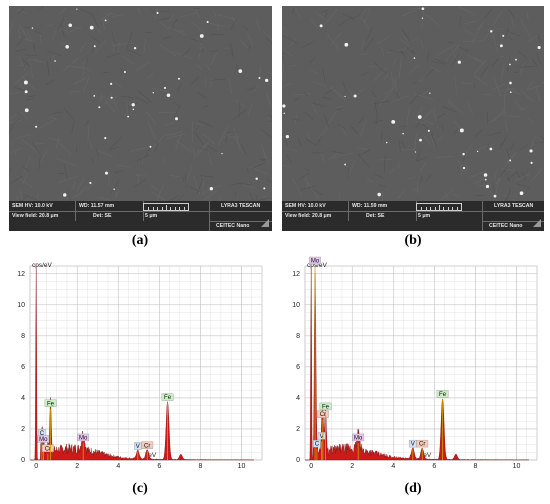 The height and width of the screenshot is (504, 550). Describe the element at coordinates (32, 206) in the screenshot. I see `sem-hv-a: SEM HV: 10.0 kV` at that location.